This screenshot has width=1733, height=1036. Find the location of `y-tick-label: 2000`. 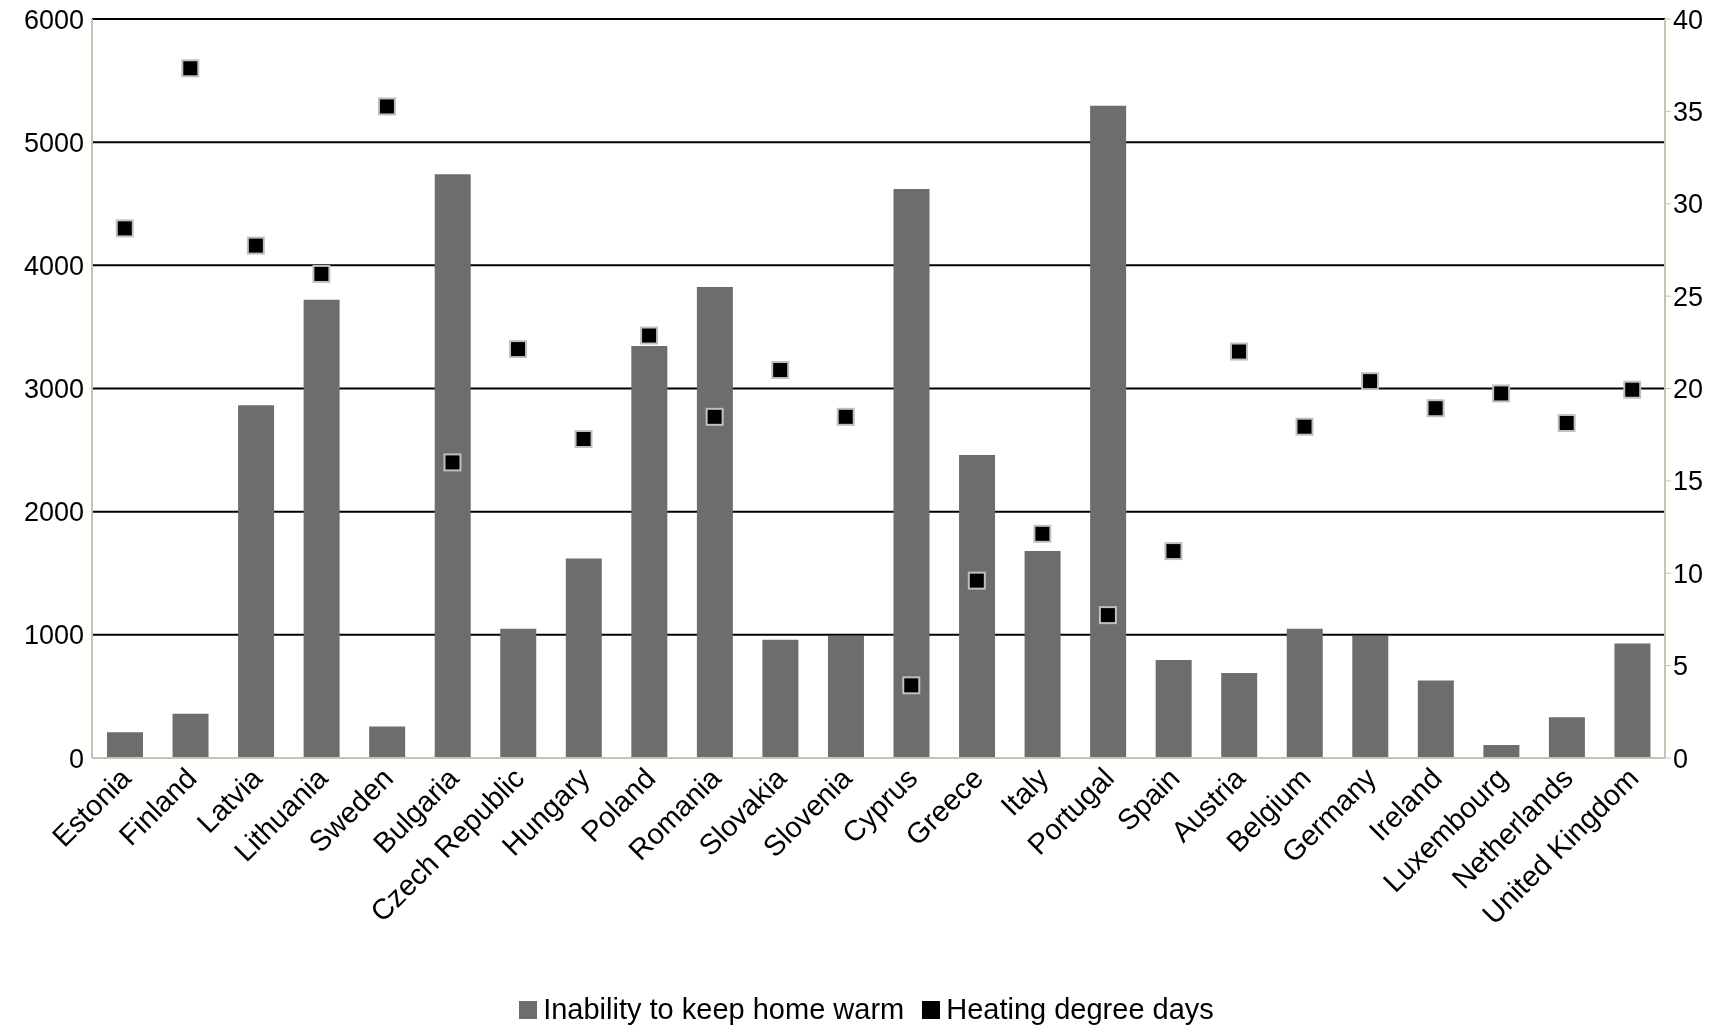

y-tick-label: 2000 is located at coordinates (53, 512).